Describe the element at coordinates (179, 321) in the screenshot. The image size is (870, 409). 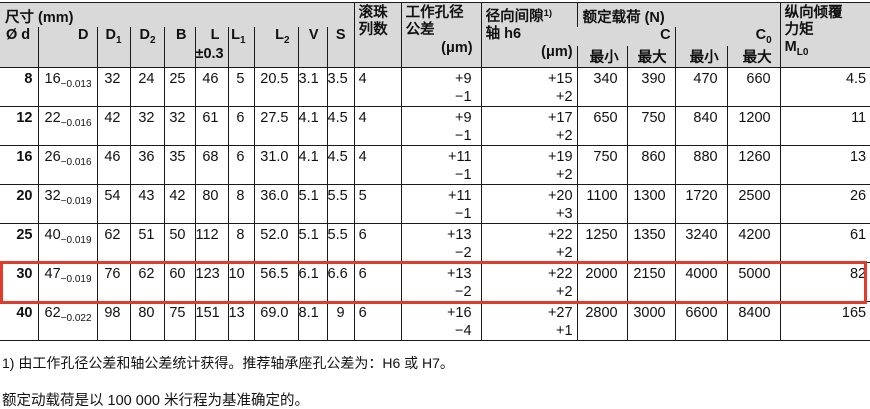
I see `cell-B: 75` at that location.